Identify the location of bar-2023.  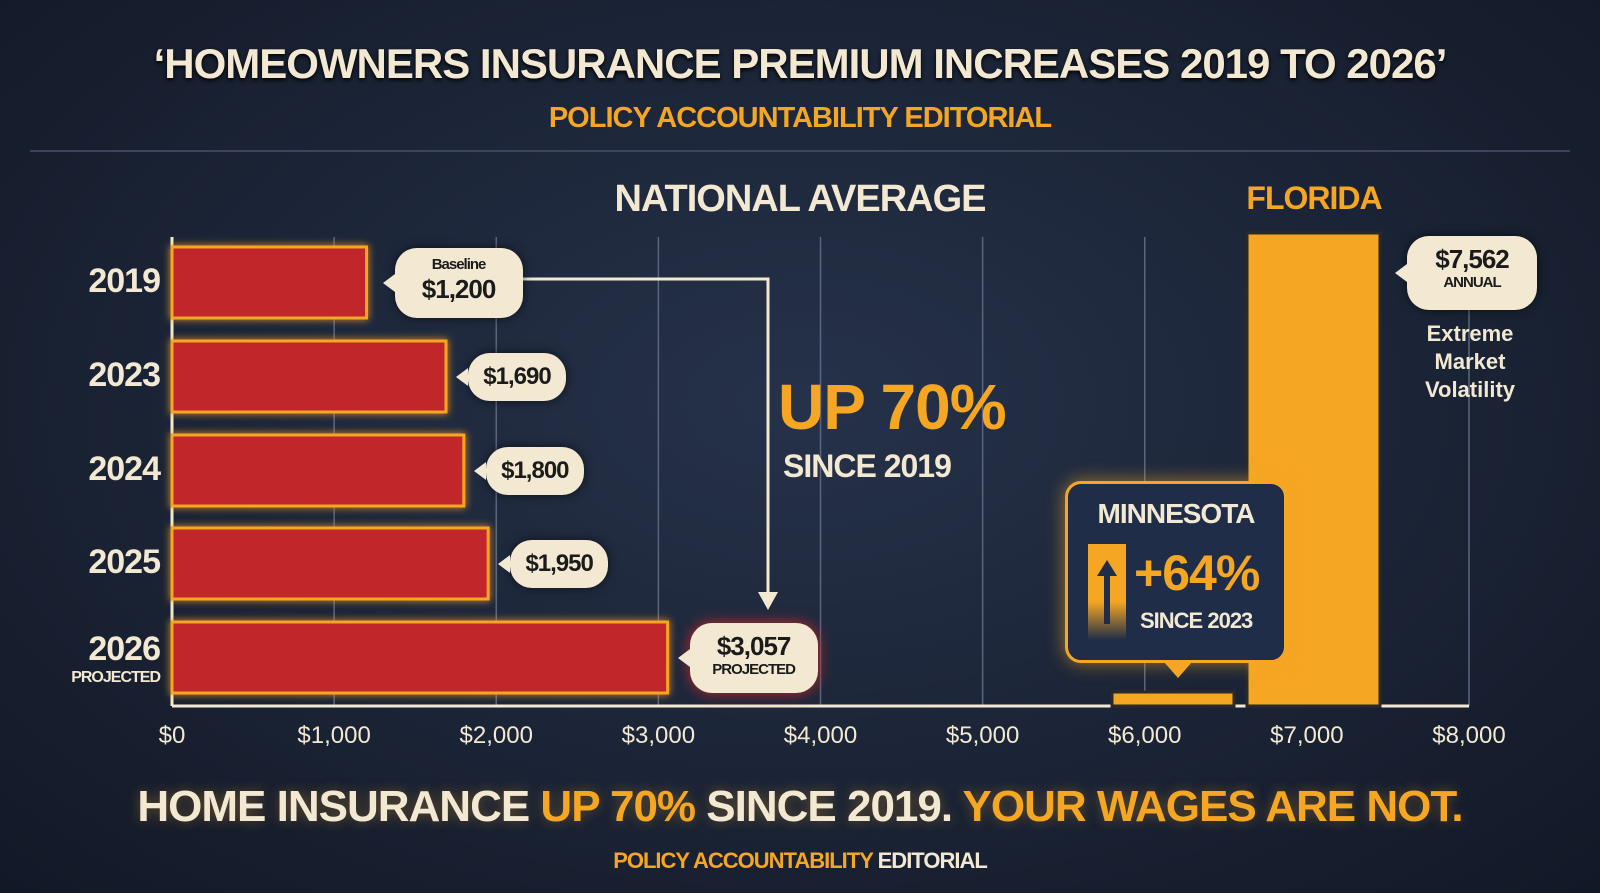
(309, 376).